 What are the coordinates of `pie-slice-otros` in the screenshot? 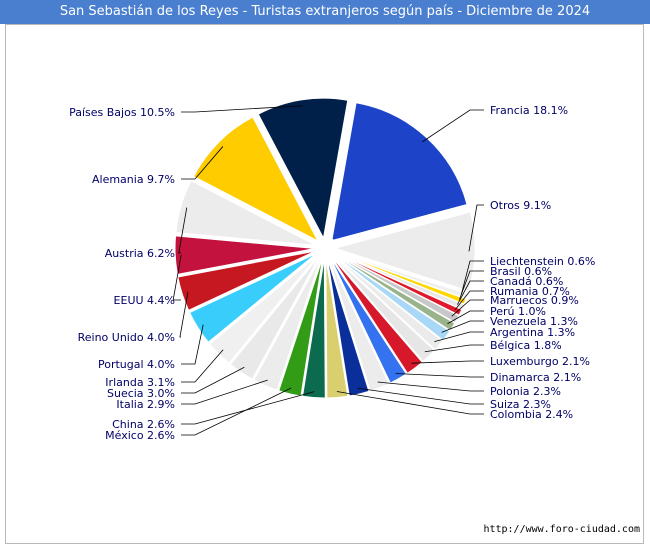 It's located at (404, 251).